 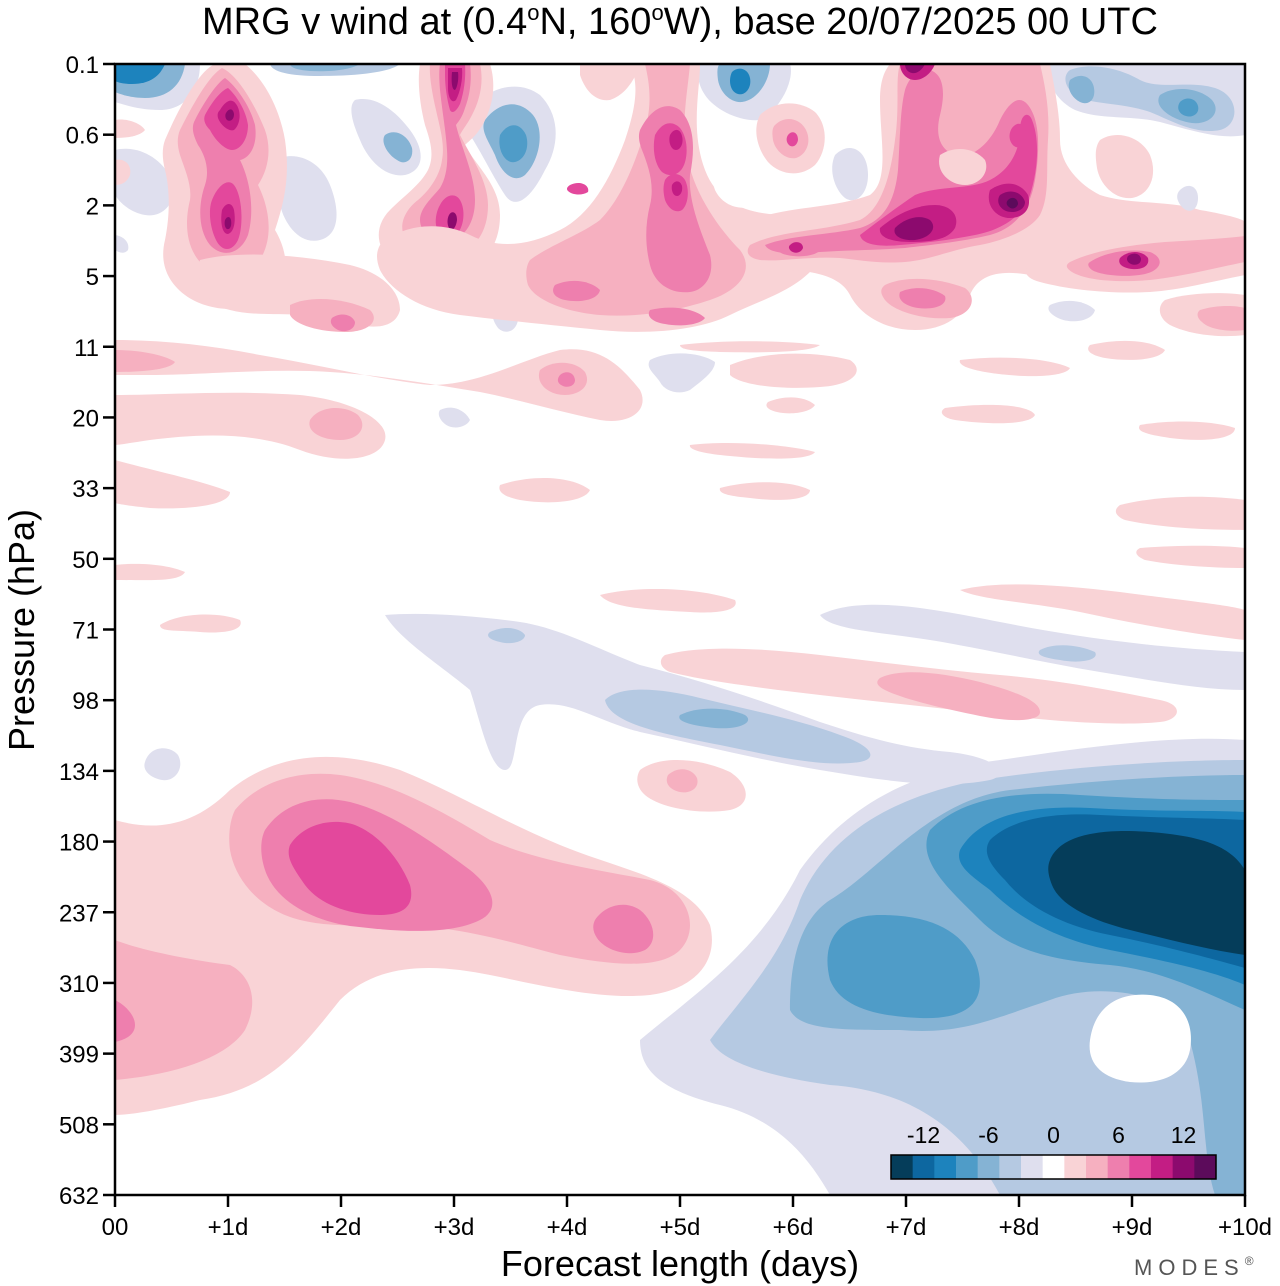 What do you see at coordinates (325, 68) in the screenshot?
I see `region-neg-top-b` at bounding box center [325, 68].